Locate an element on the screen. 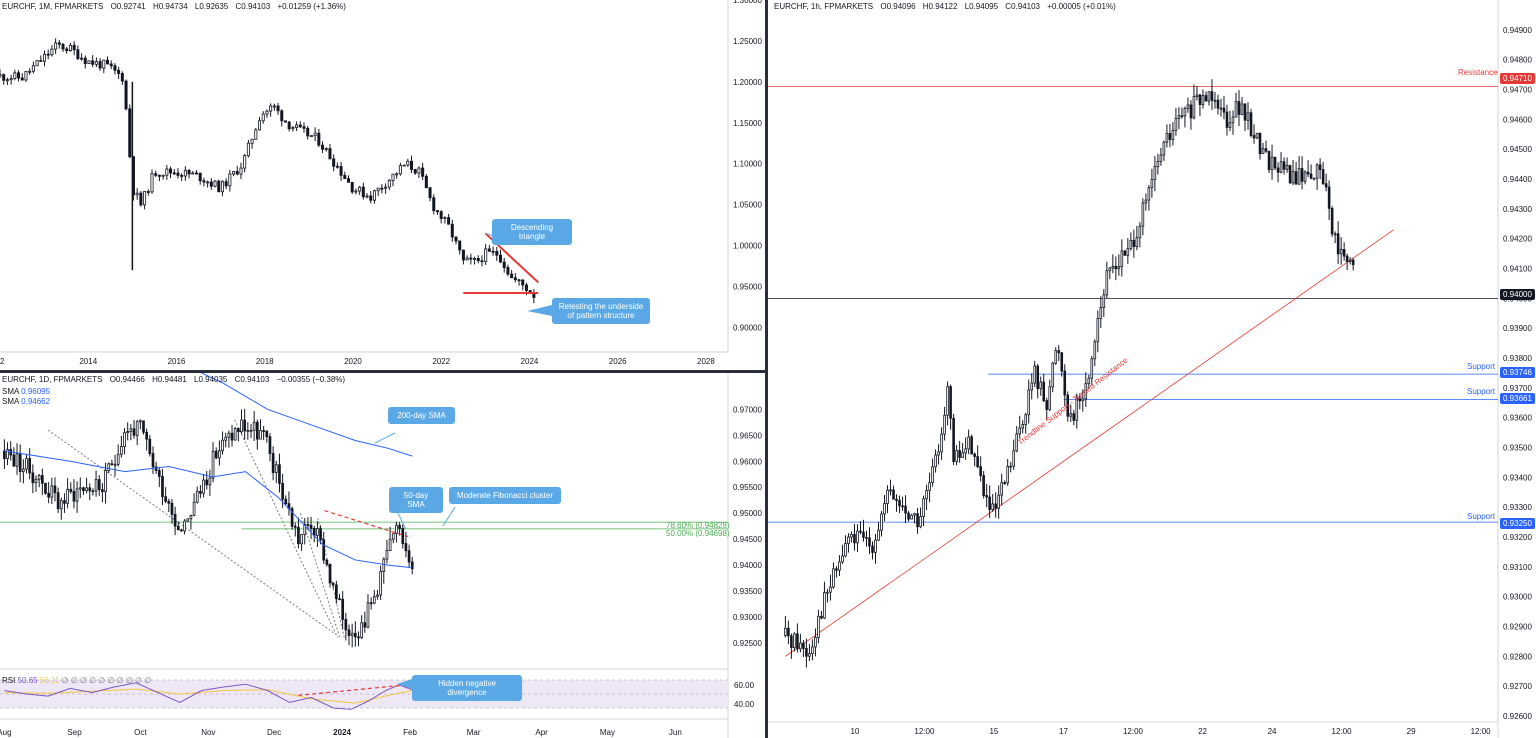  vertical-divider is located at coordinates (766, 369).